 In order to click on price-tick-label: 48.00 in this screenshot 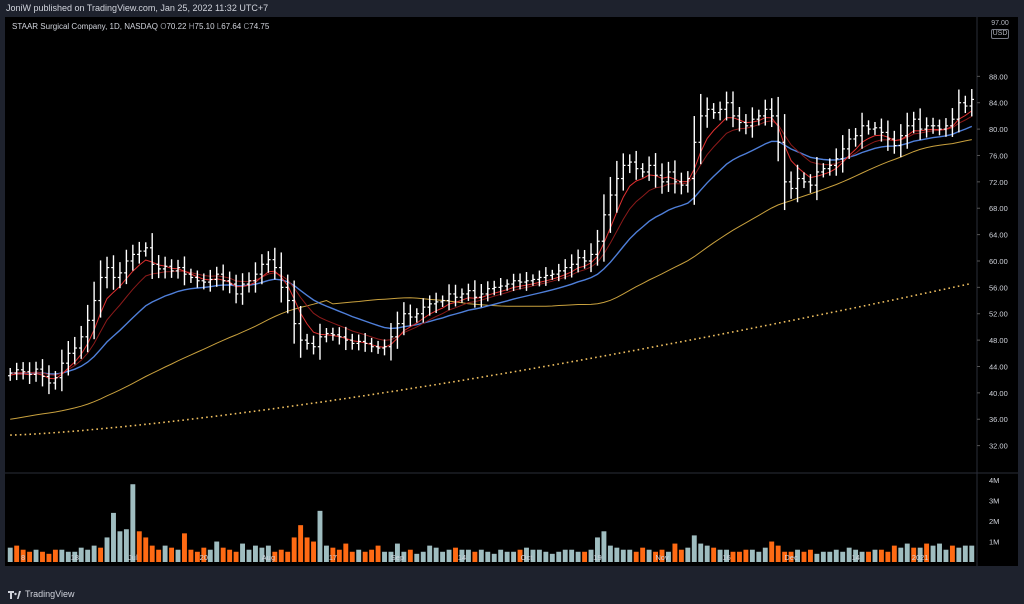, I will do `click(998, 340)`.